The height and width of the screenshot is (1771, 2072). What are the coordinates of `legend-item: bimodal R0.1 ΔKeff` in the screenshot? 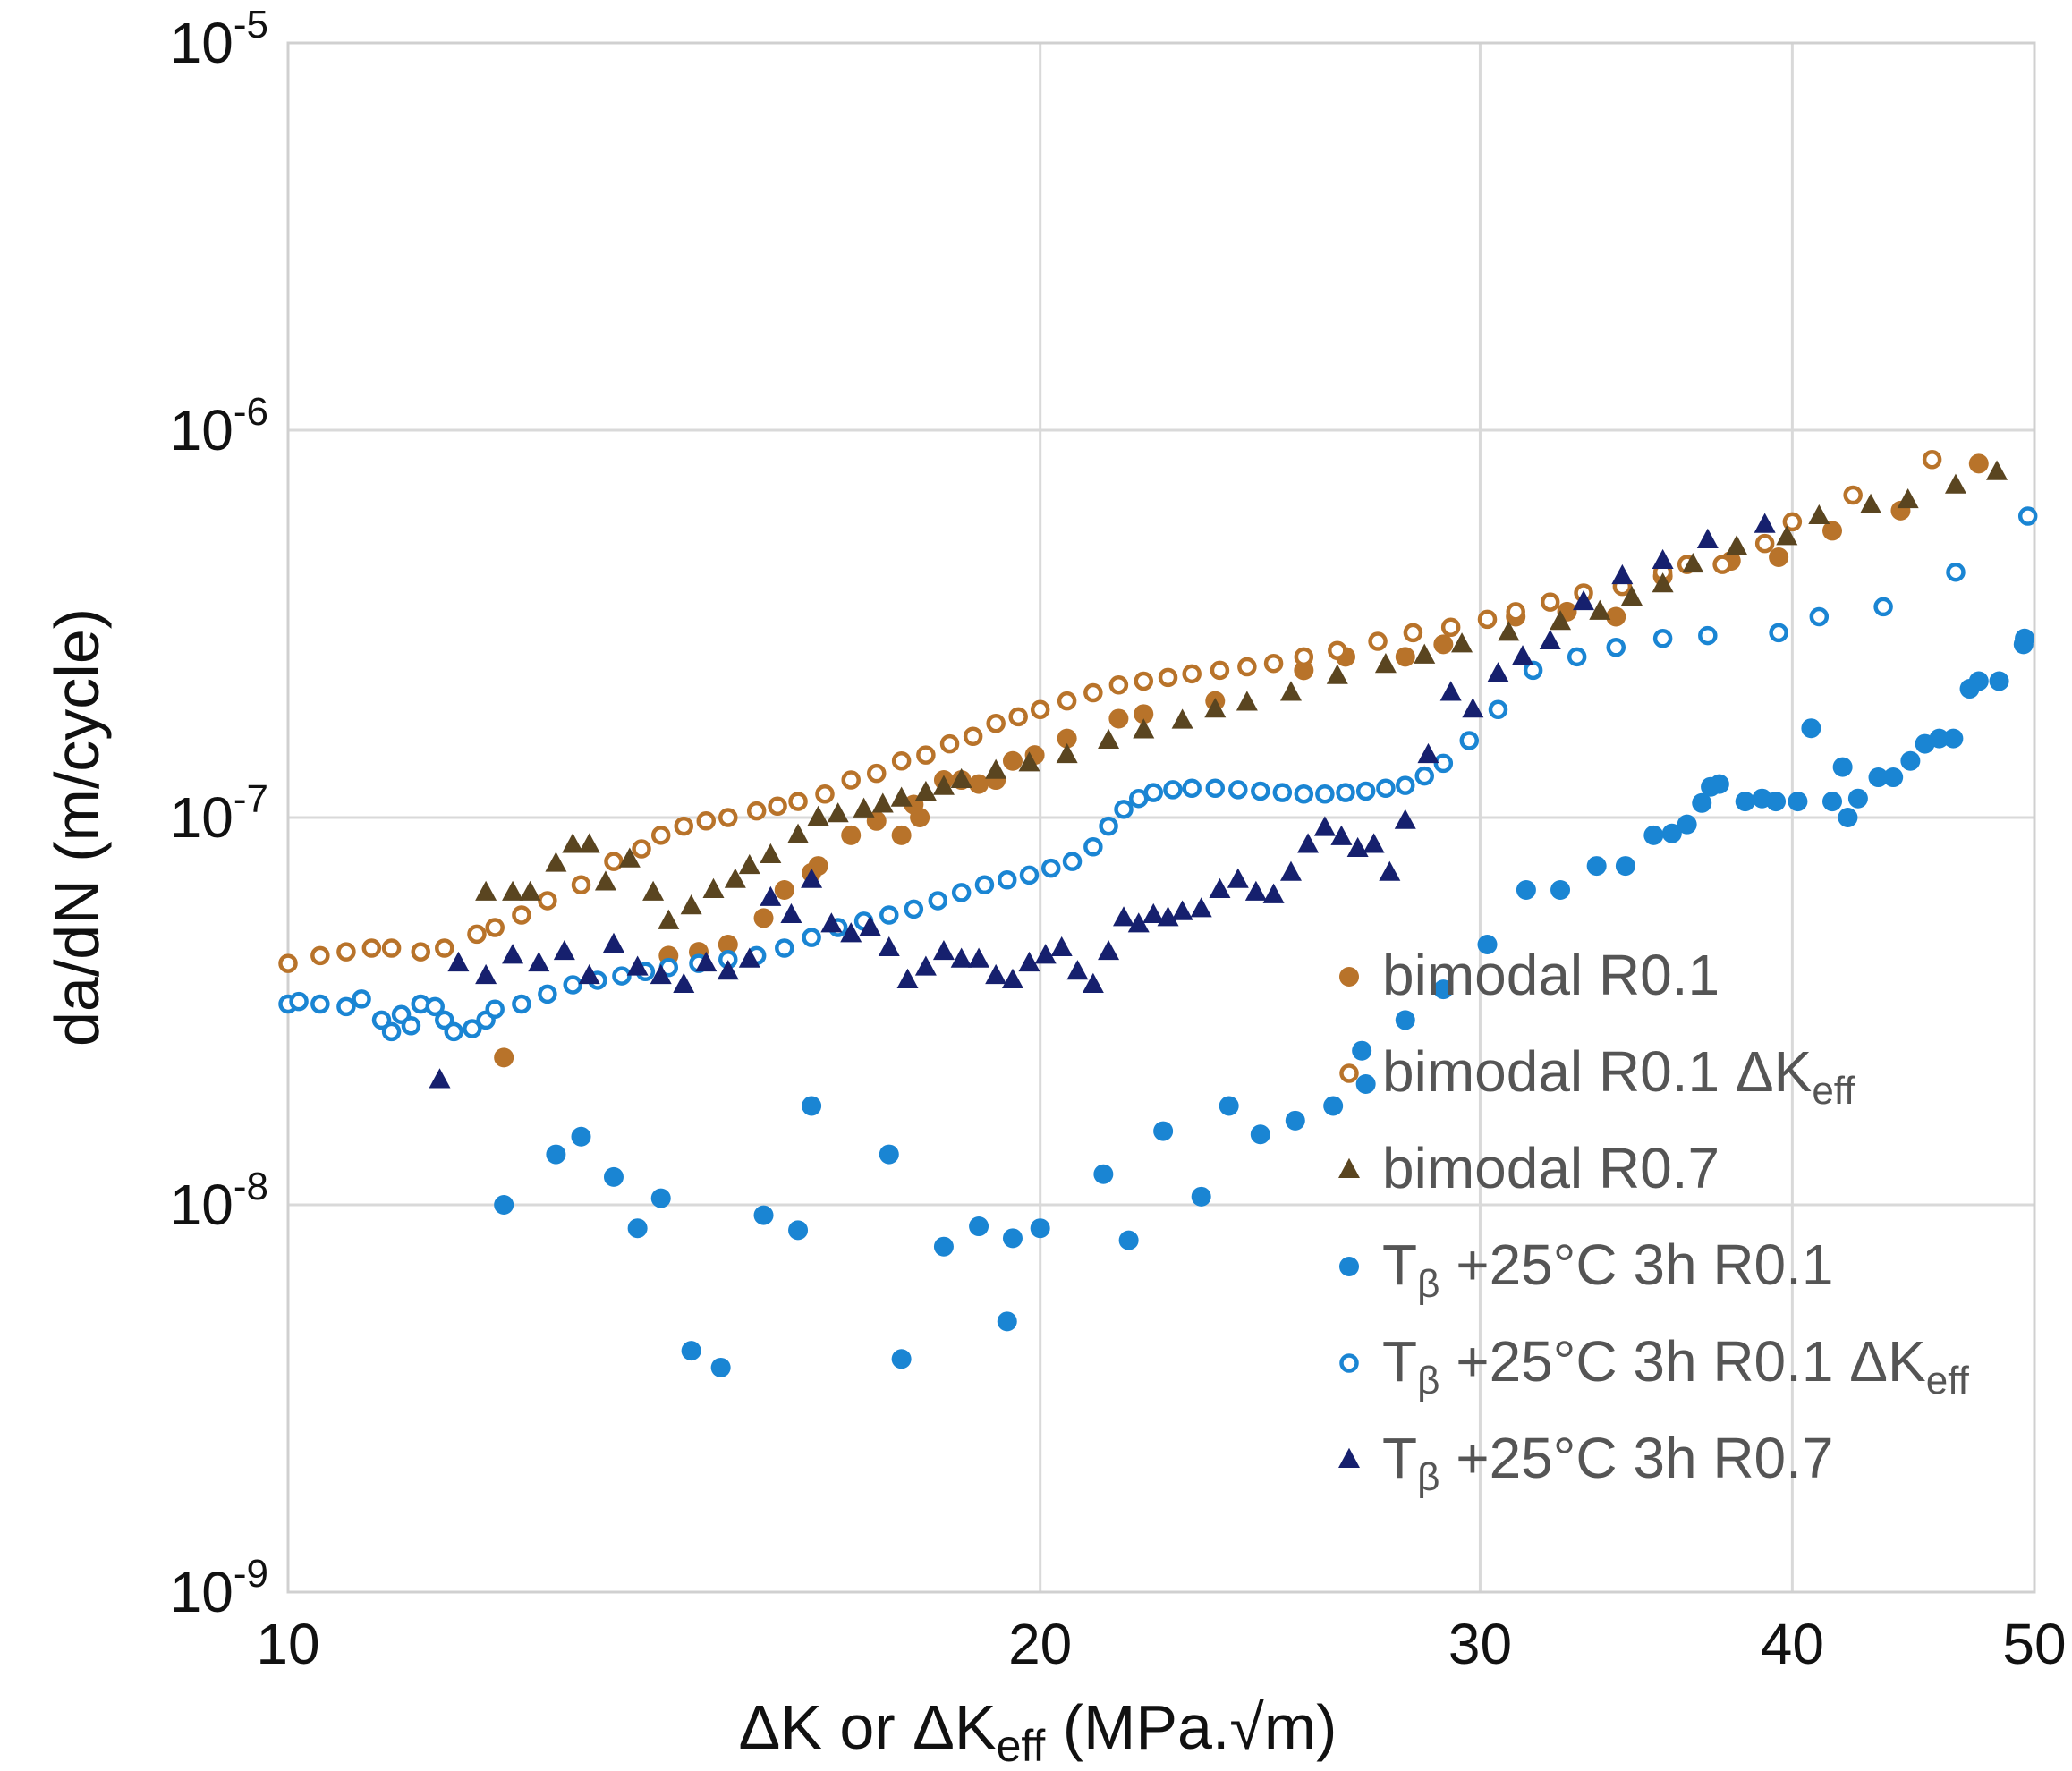 It's located at (1597, 1076).